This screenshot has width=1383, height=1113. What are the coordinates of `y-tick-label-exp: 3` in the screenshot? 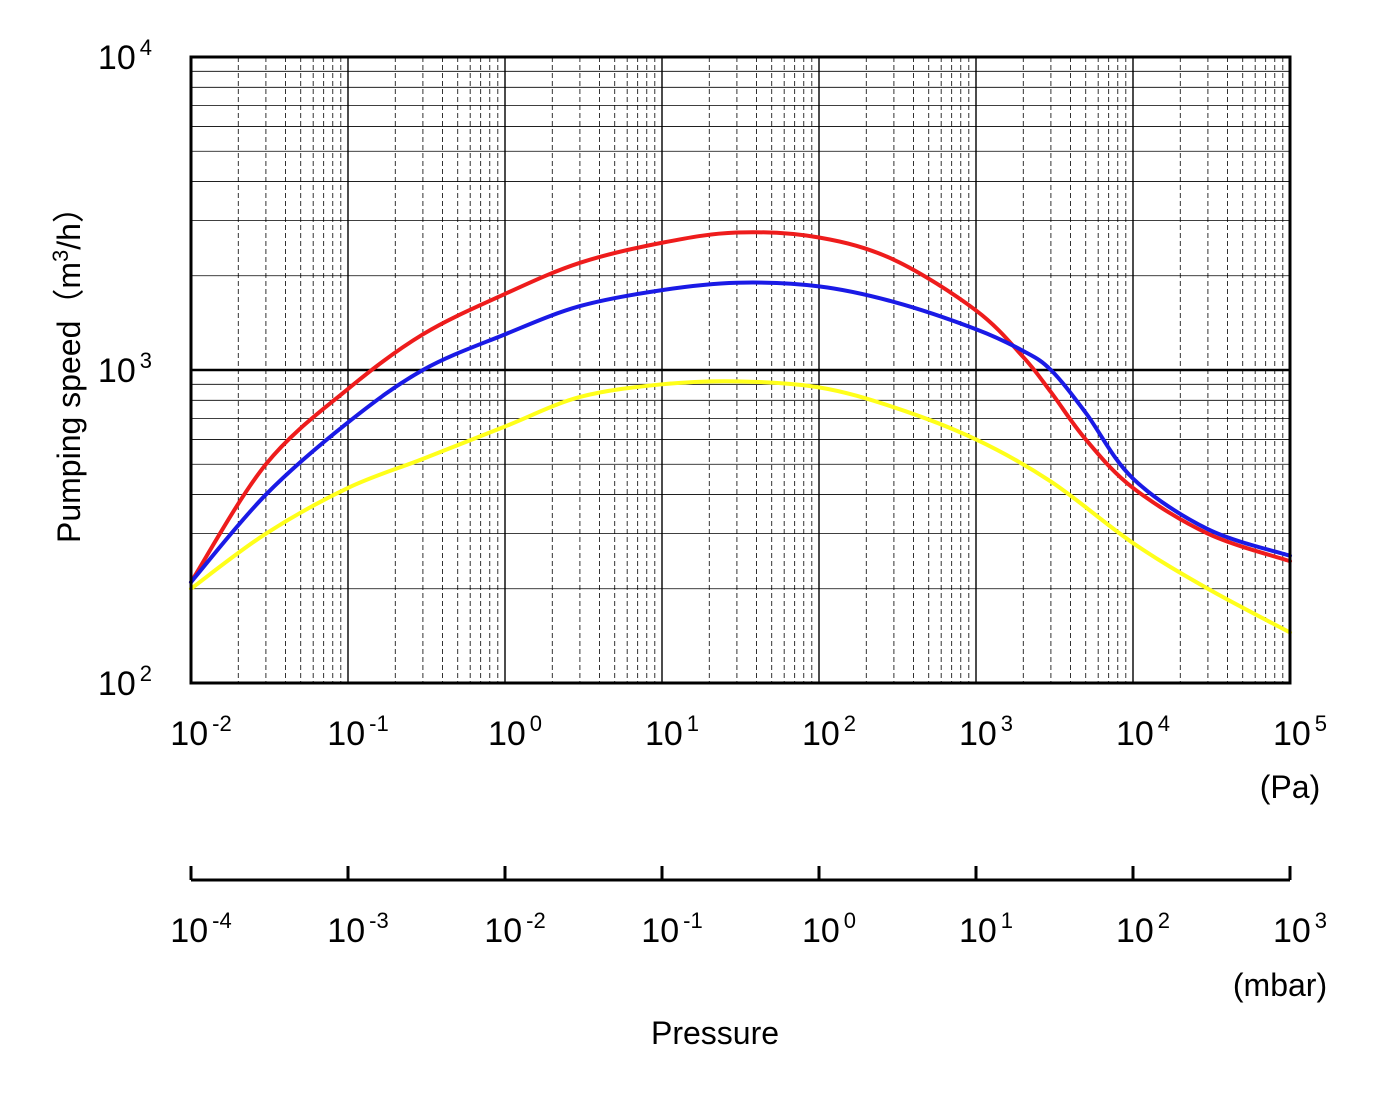 It's located at (146, 360).